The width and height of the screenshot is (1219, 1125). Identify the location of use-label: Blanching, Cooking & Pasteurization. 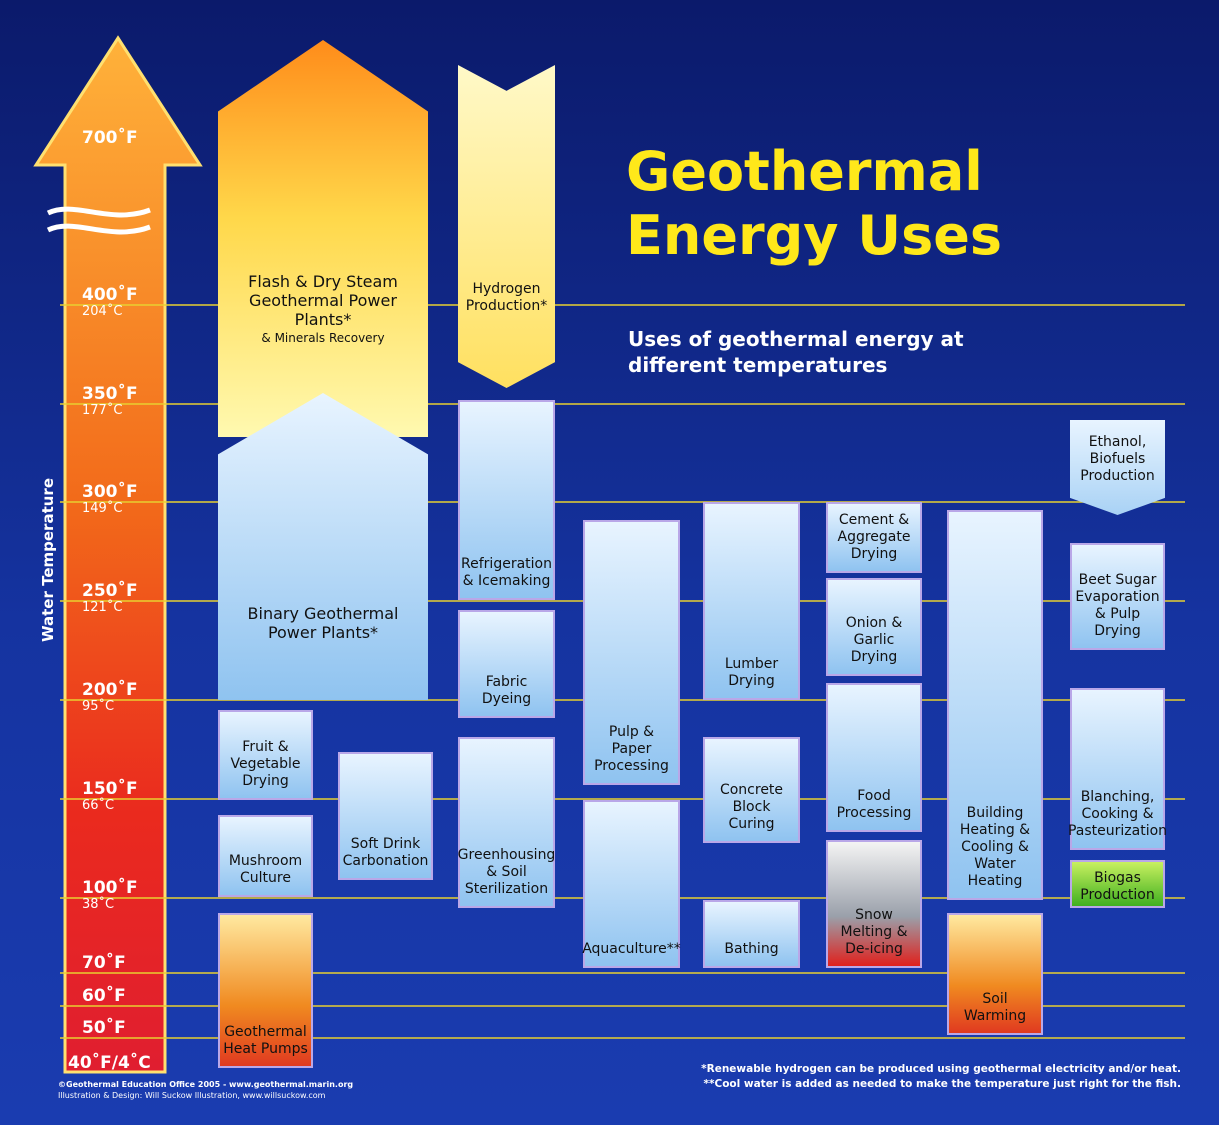
(1117, 814).